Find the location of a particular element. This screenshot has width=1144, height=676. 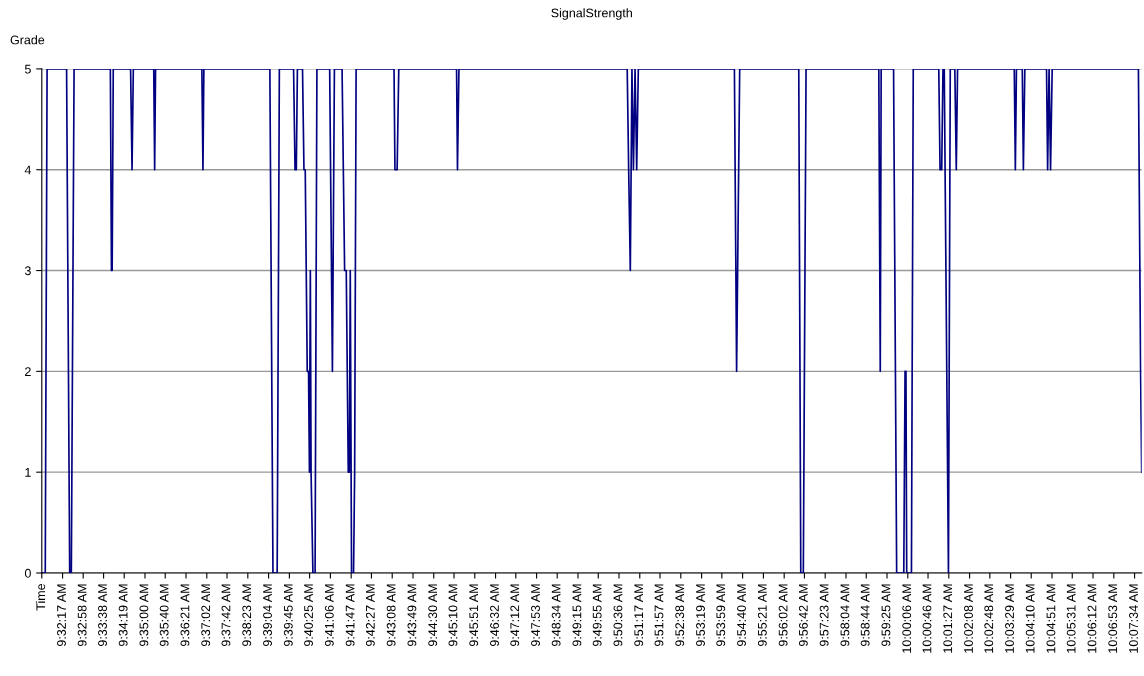

x-tick-label: 9:49:55 AM is located at coordinates (597, 615).